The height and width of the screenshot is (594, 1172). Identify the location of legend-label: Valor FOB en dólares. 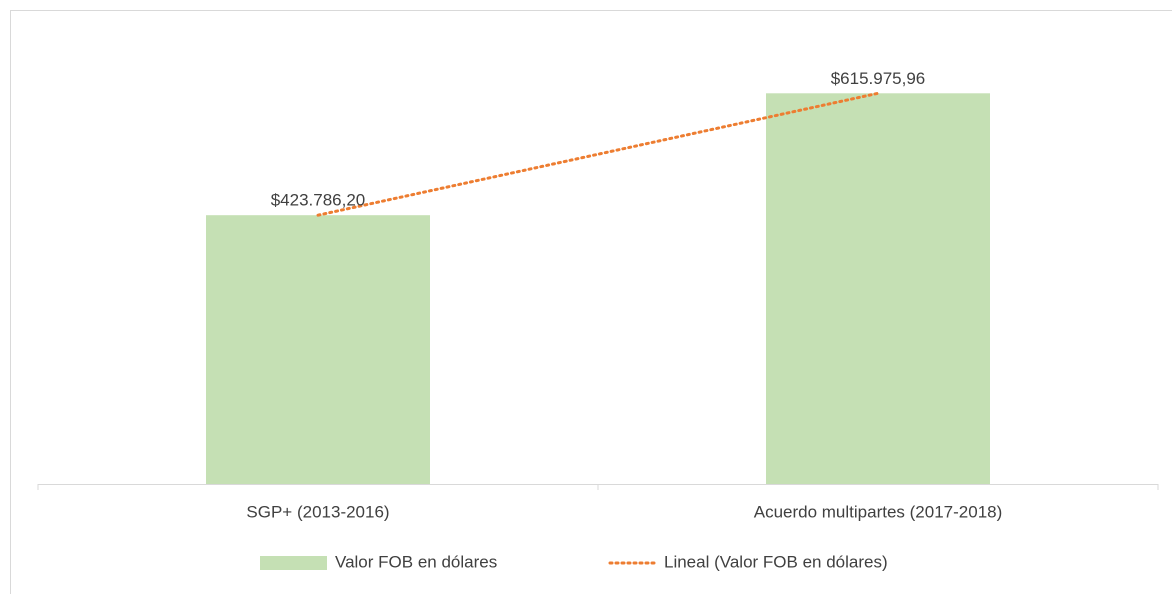
(416, 561).